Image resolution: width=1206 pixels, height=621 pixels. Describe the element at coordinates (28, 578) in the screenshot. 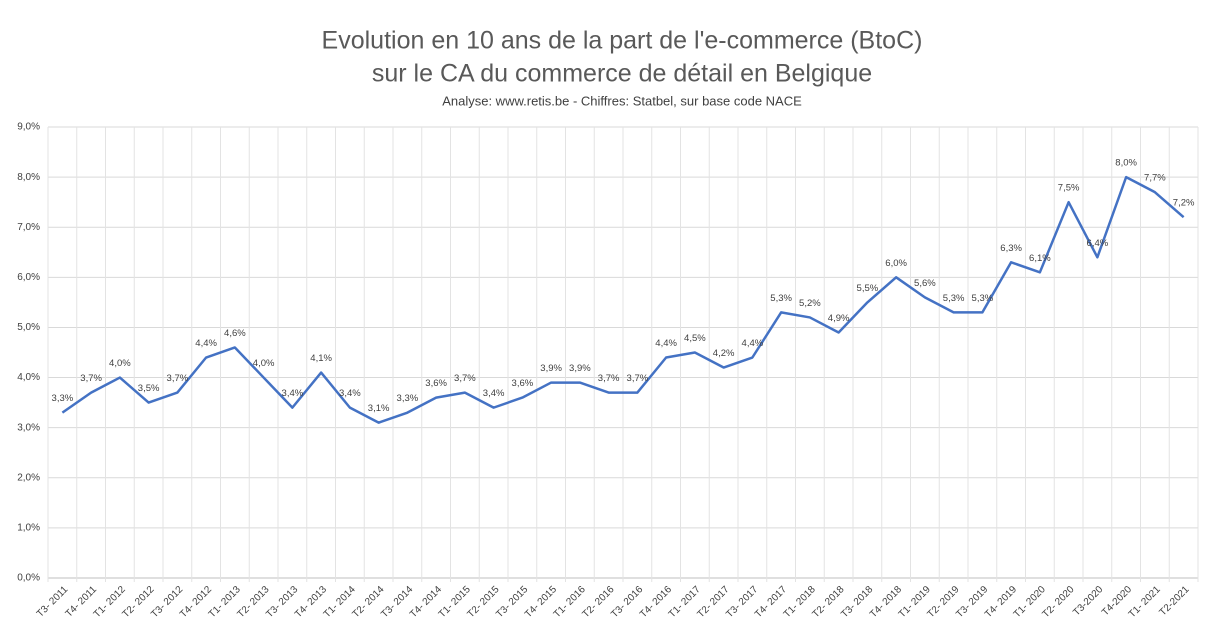

I see `y-tick-label: 0,0%` at that location.